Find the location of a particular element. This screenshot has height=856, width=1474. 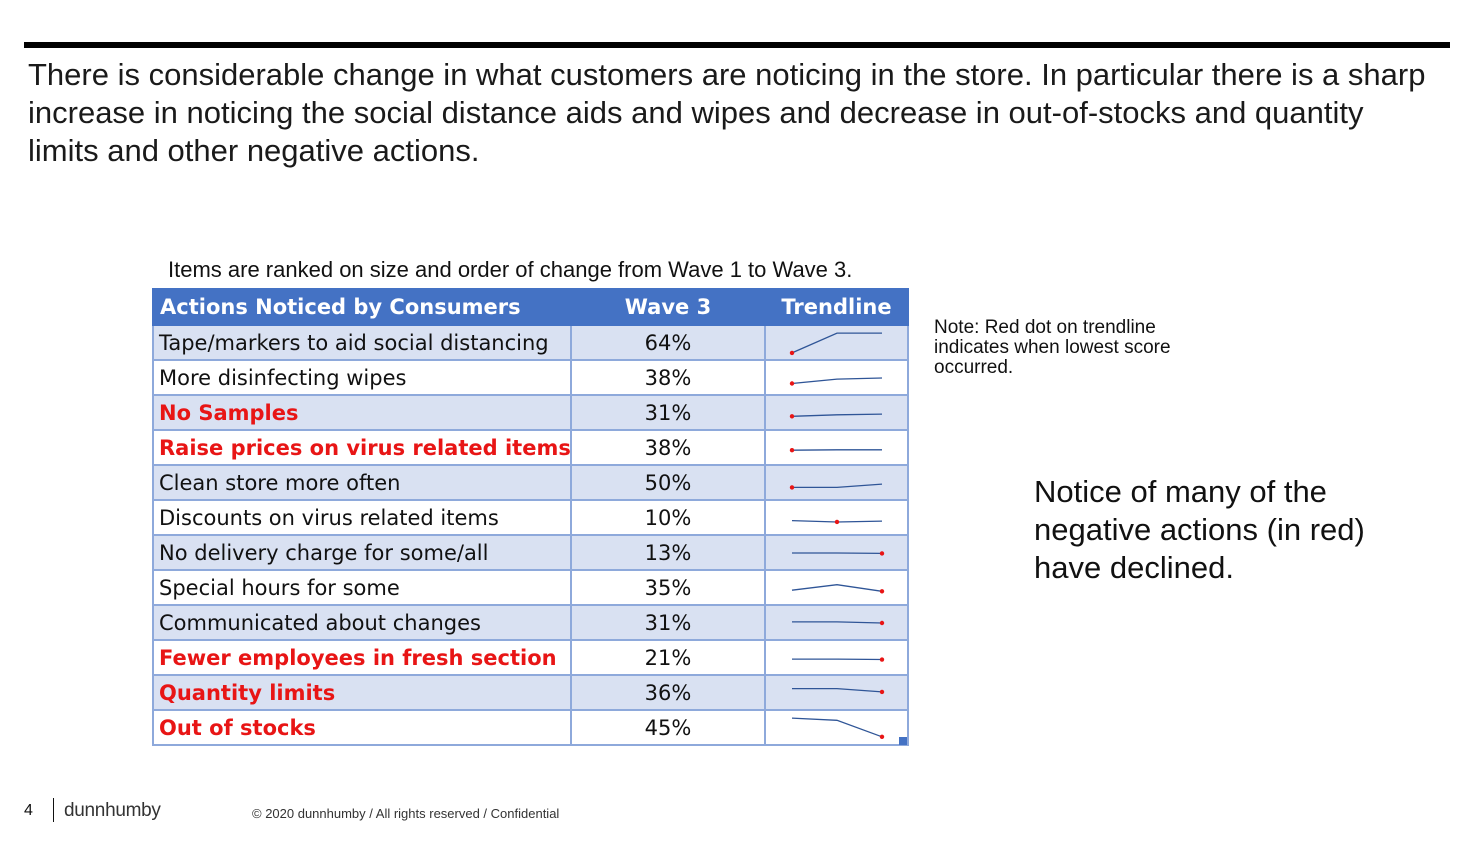

wave3-value: 35% is located at coordinates (668, 587).